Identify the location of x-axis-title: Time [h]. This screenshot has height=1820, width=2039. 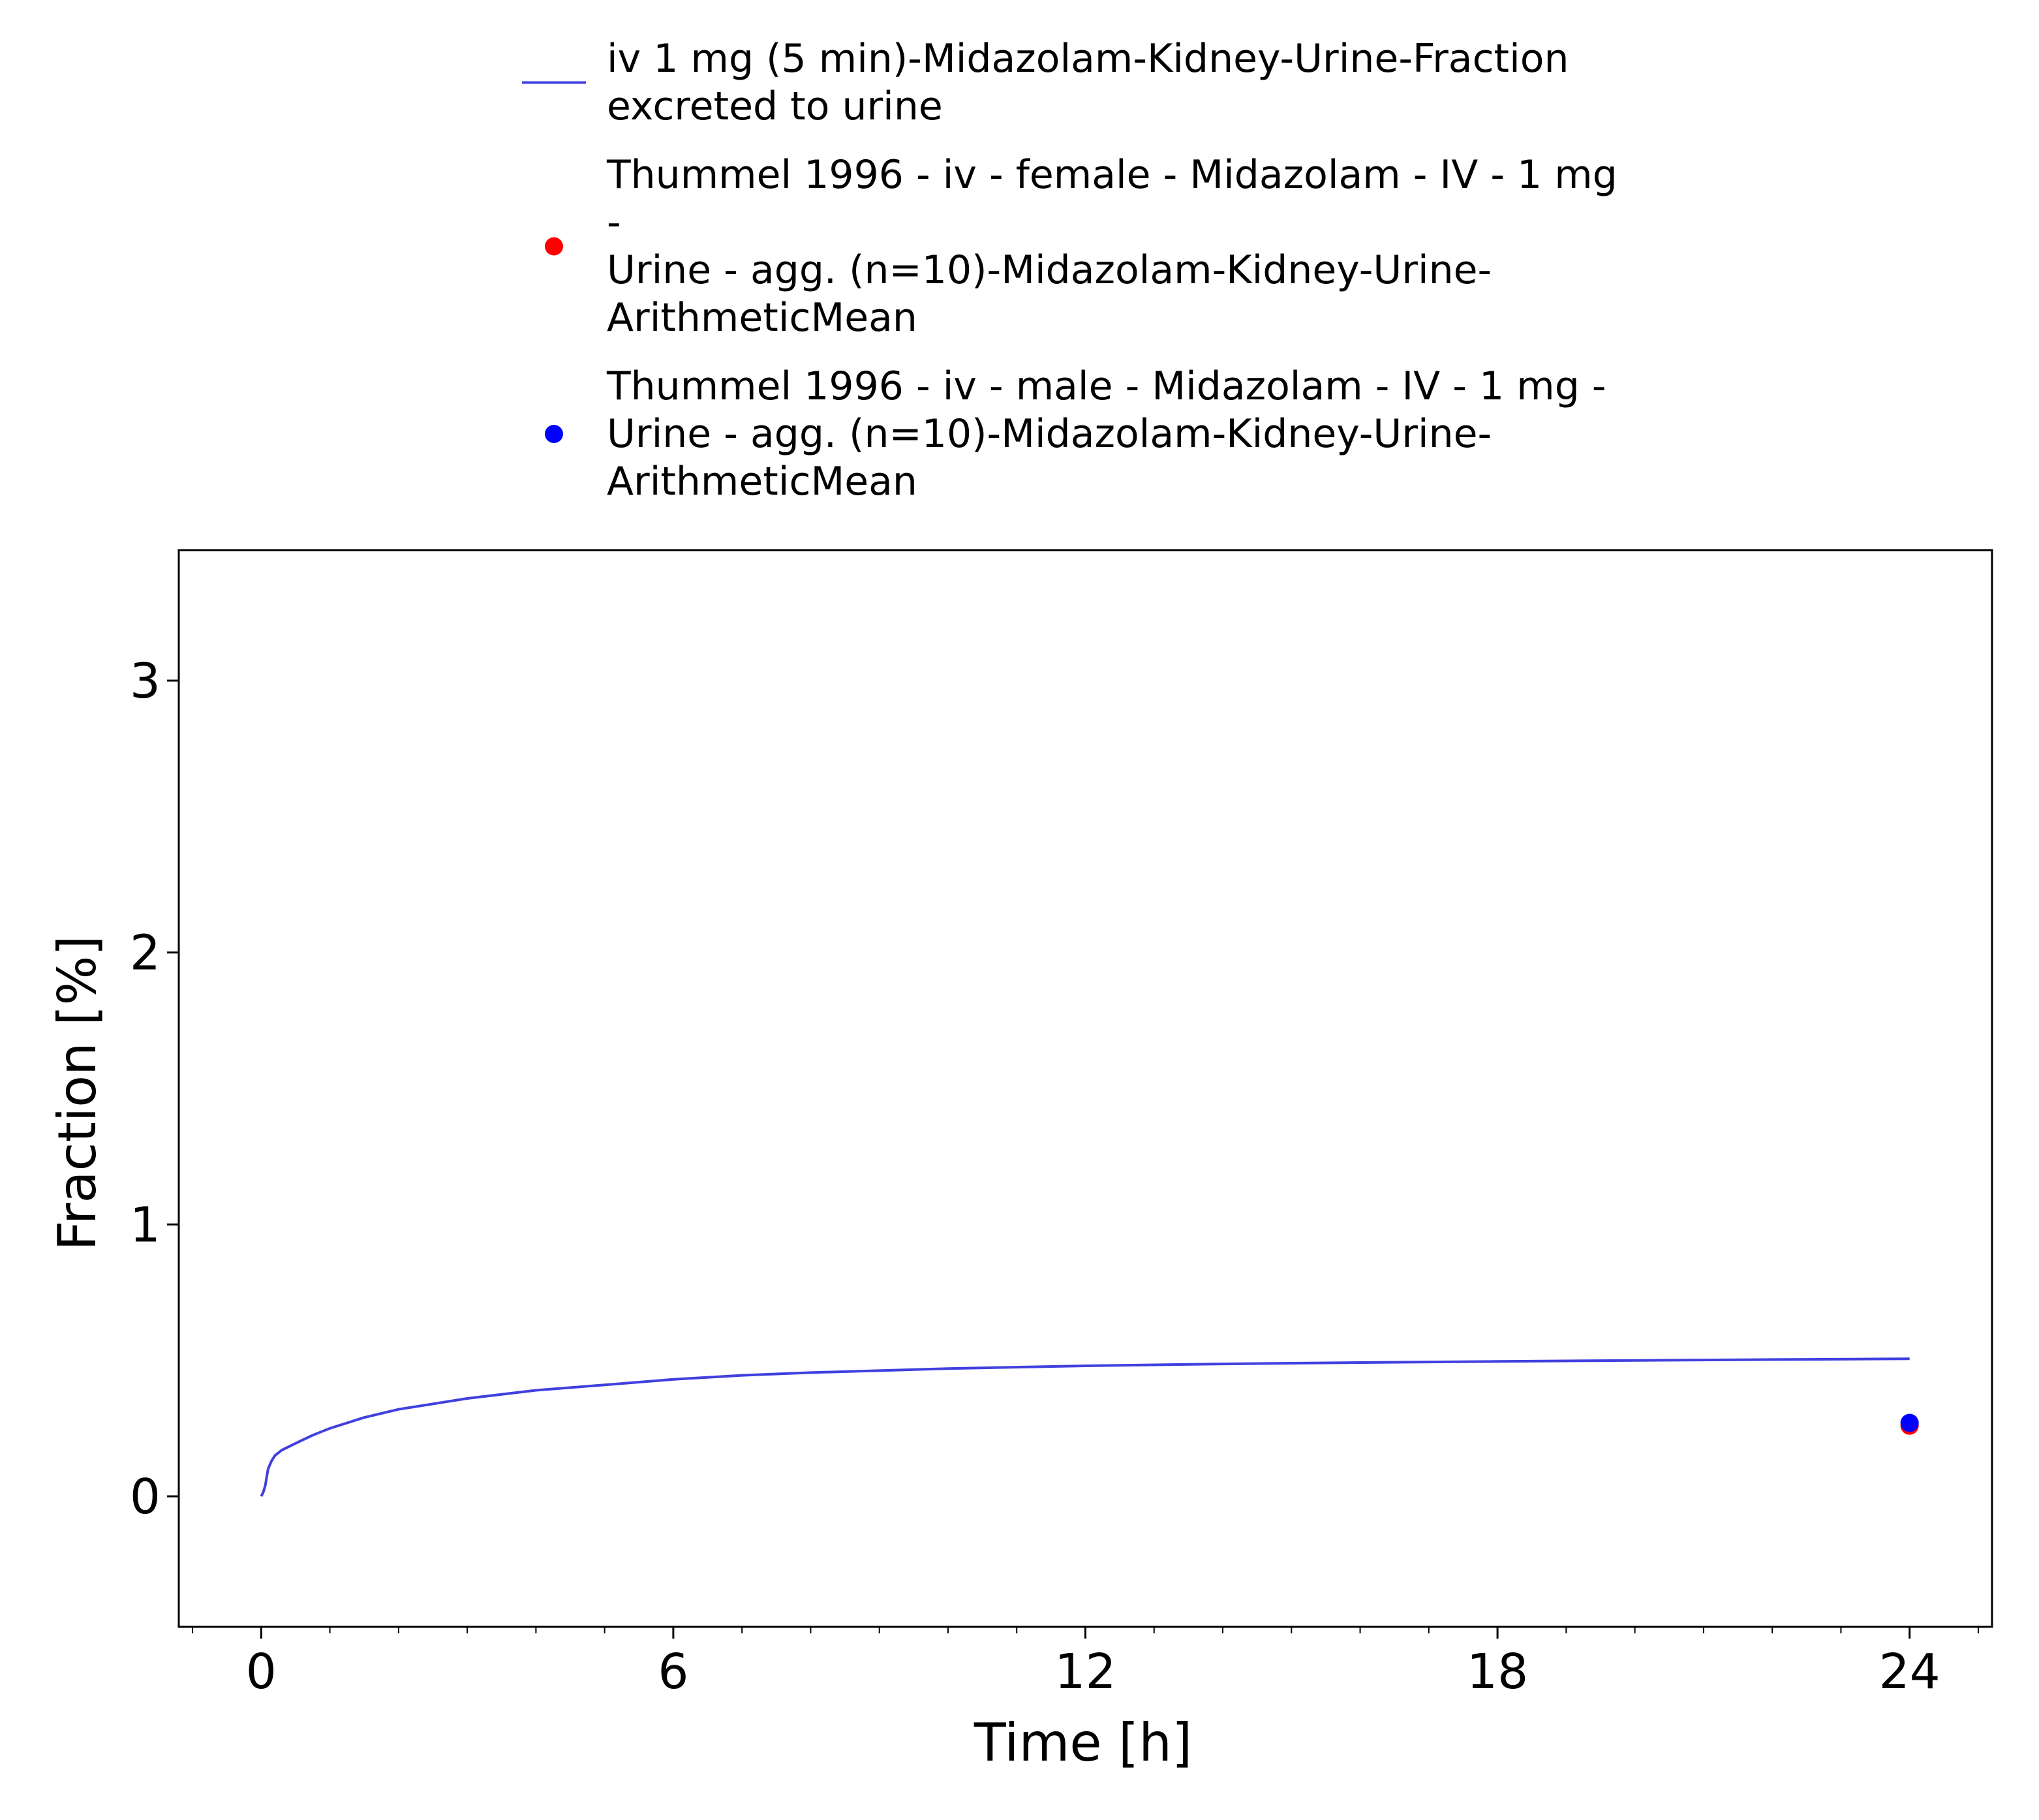
(1083, 1743).